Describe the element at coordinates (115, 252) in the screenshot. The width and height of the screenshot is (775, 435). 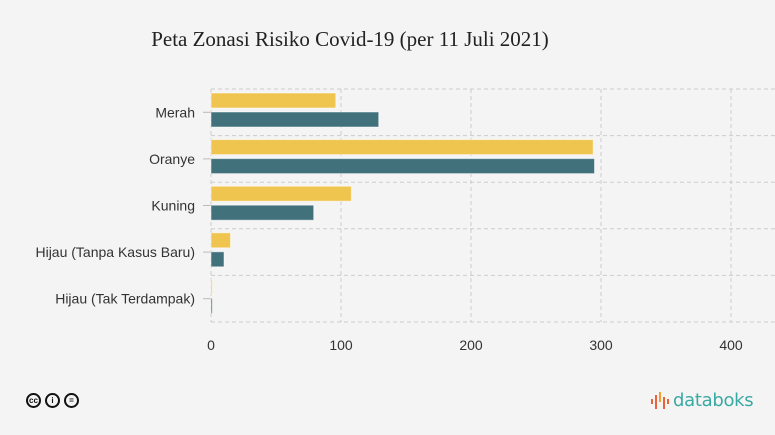
I see `category-label: Hijau (Tanpa Kasus Baru)` at that location.